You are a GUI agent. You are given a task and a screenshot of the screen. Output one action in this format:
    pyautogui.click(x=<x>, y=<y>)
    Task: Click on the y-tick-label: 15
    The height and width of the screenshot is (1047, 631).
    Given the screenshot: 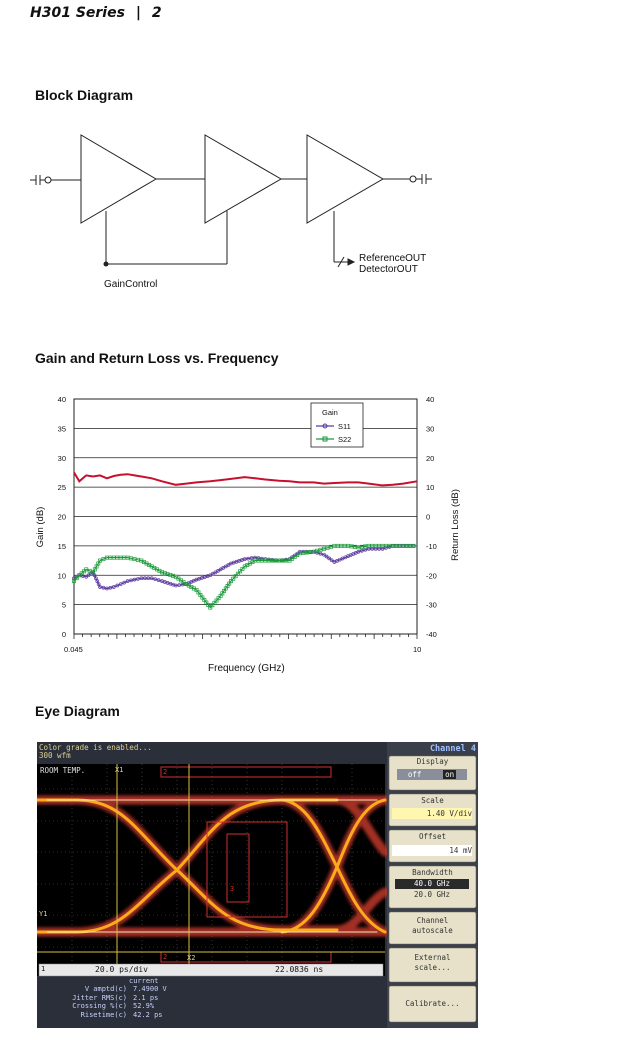 What is the action you would take?
    pyautogui.click(x=62, y=546)
    